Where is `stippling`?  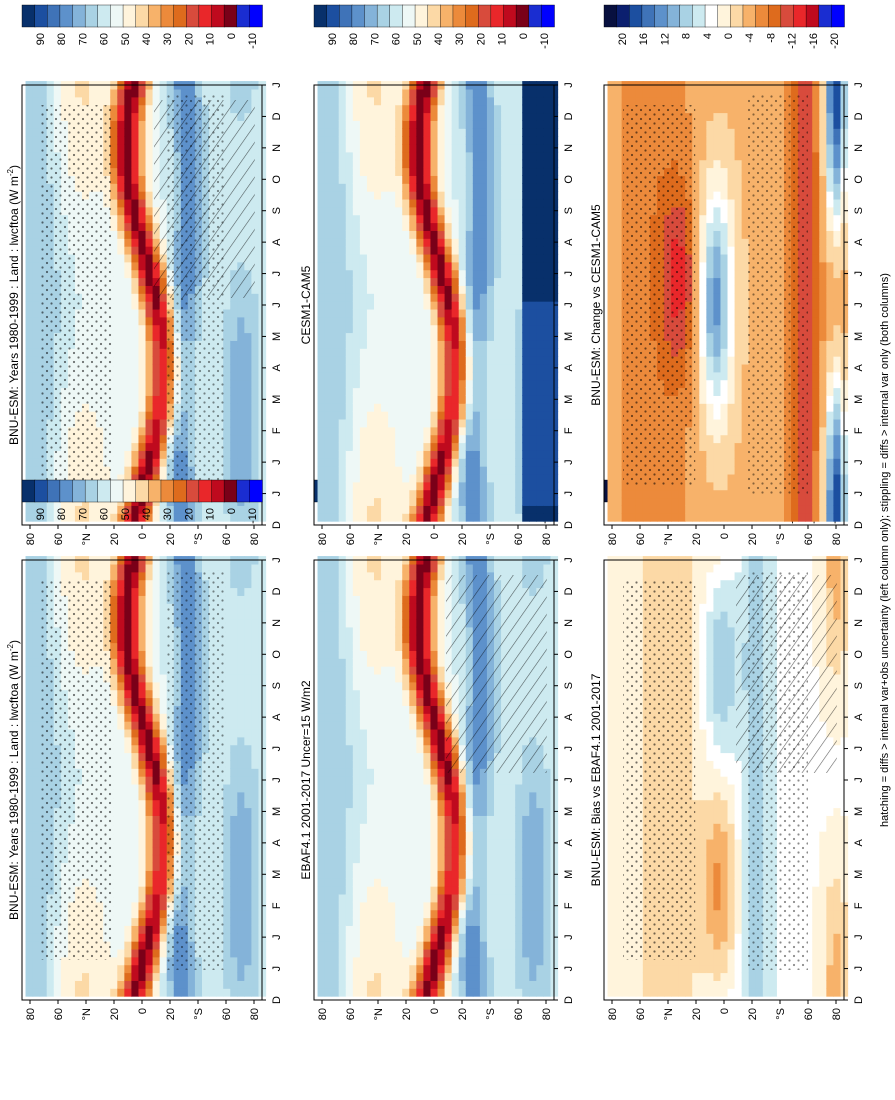
stippling is located at coordinates (77, 770).